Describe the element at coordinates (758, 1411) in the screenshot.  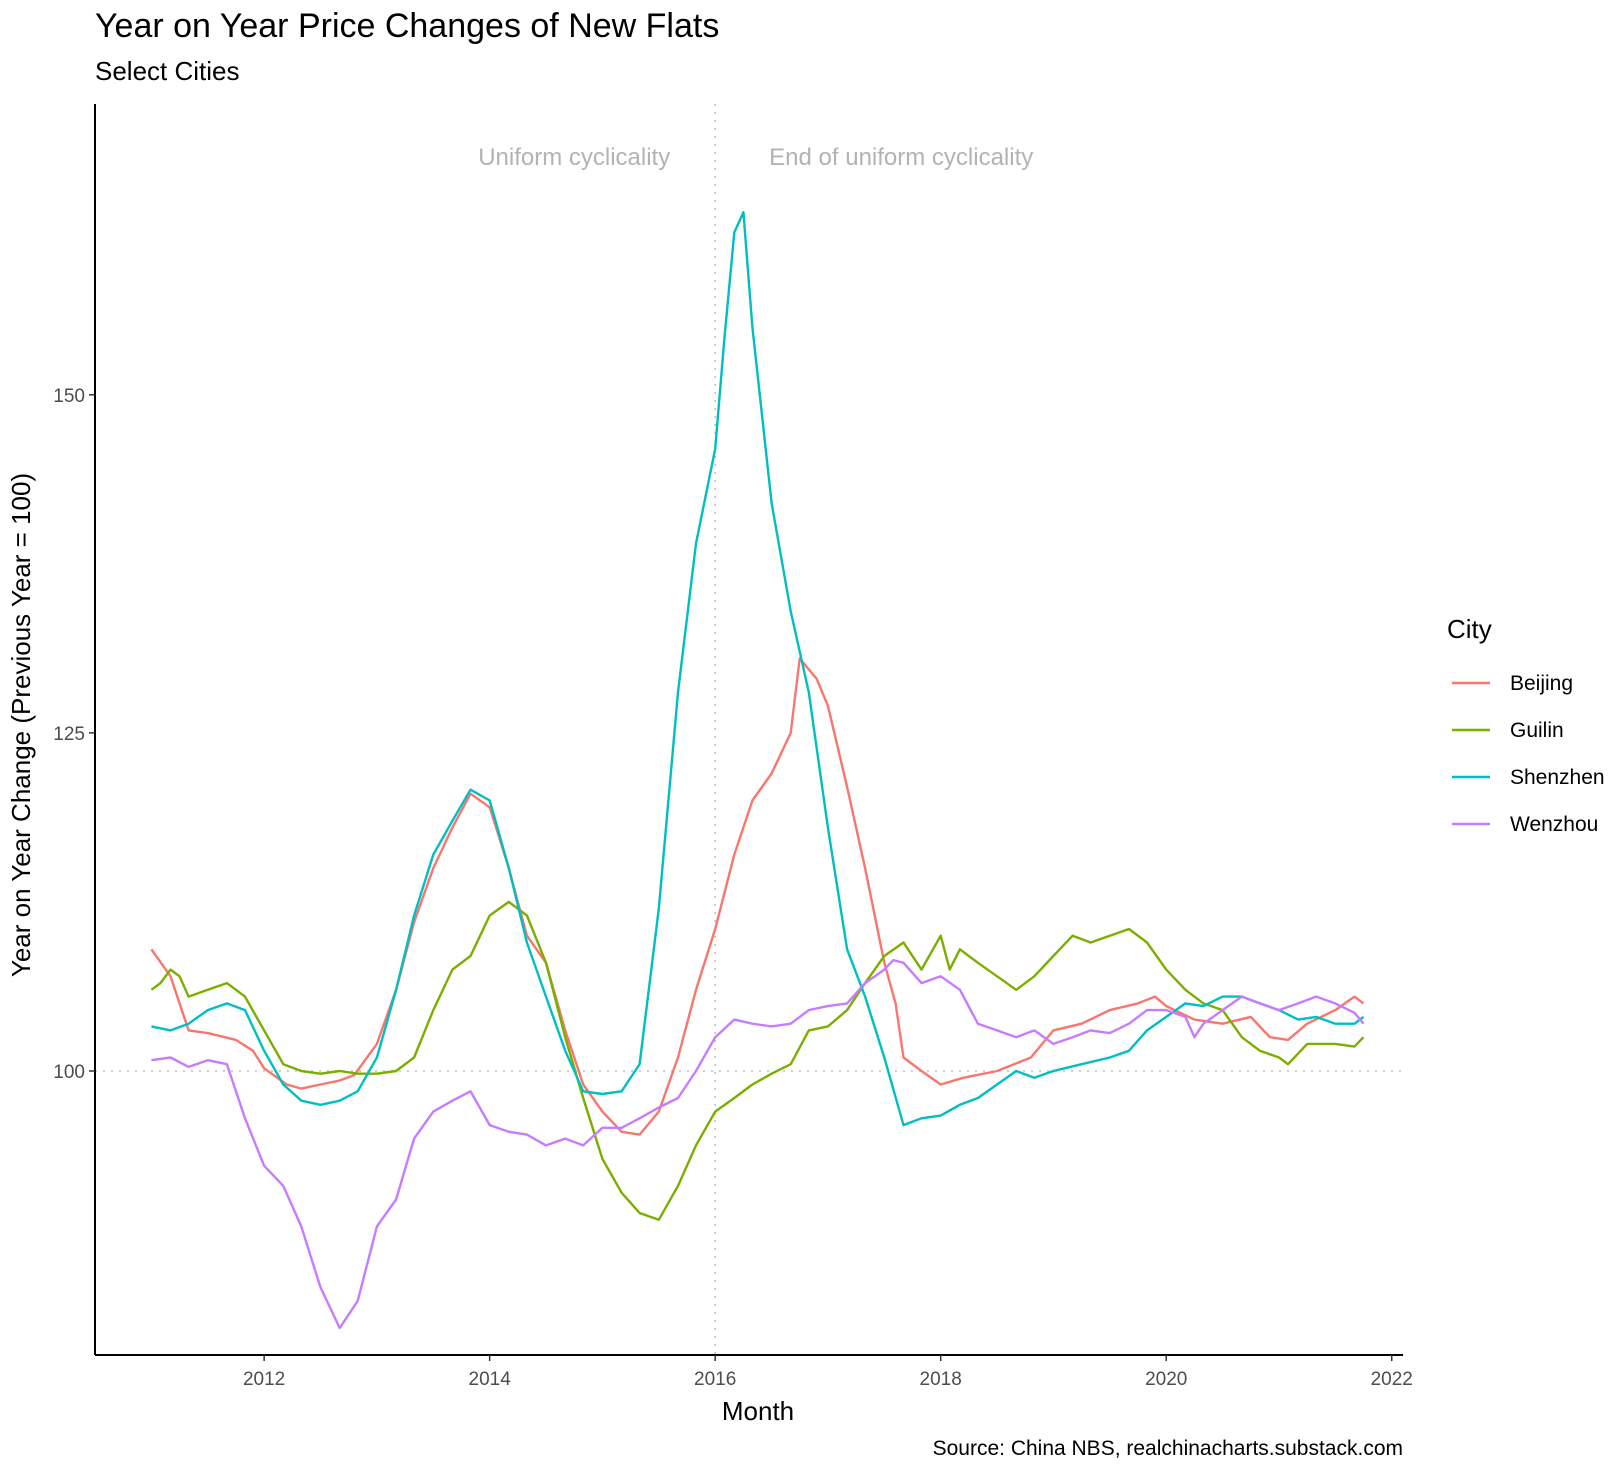
I see `x-axis-title: Month` at that location.